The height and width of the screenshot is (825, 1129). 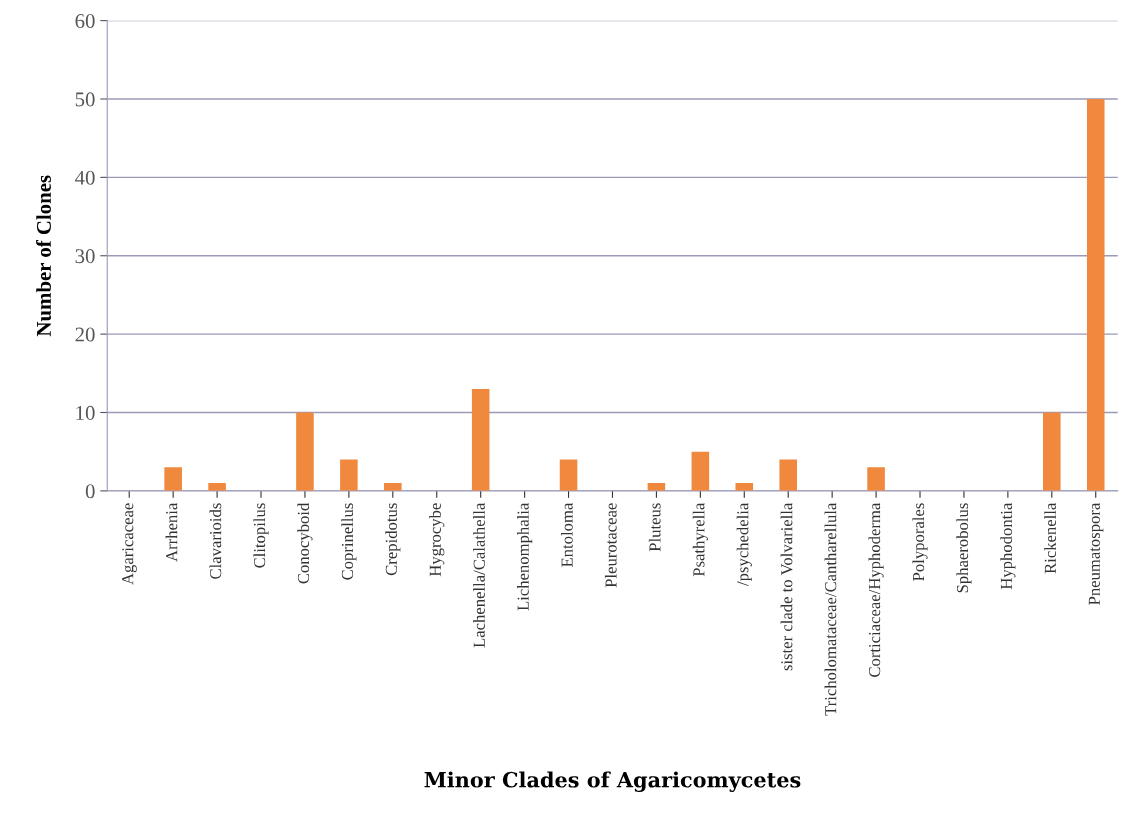 What do you see at coordinates (349, 541) in the screenshot?
I see `x-tick-label: Coprinellus` at bounding box center [349, 541].